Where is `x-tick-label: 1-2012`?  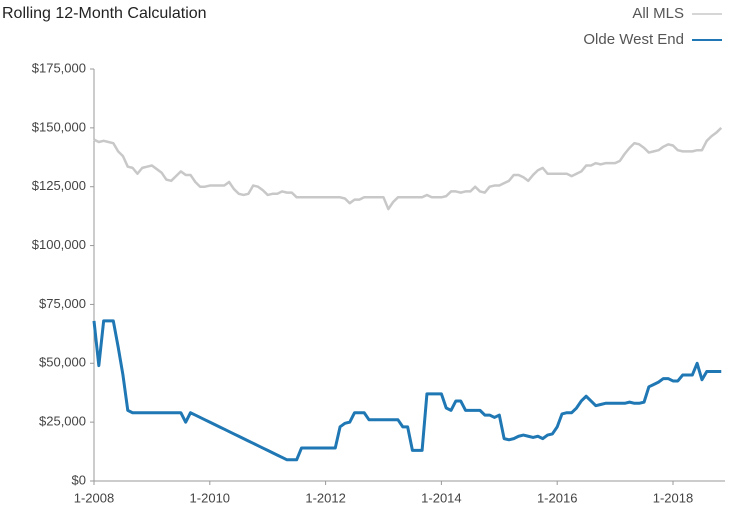 x-tick-label: 1-2012 is located at coordinates (325, 497).